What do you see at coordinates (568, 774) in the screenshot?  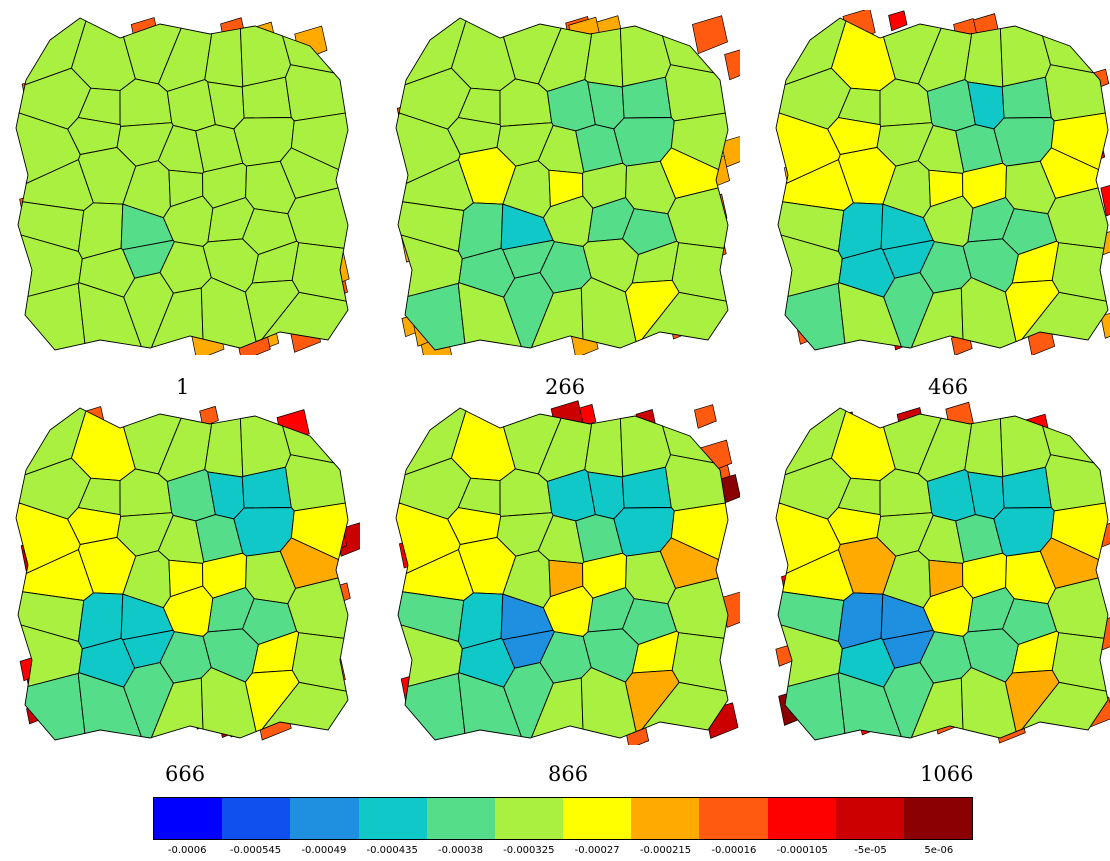 I see `panel-label-866: 866` at bounding box center [568, 774].